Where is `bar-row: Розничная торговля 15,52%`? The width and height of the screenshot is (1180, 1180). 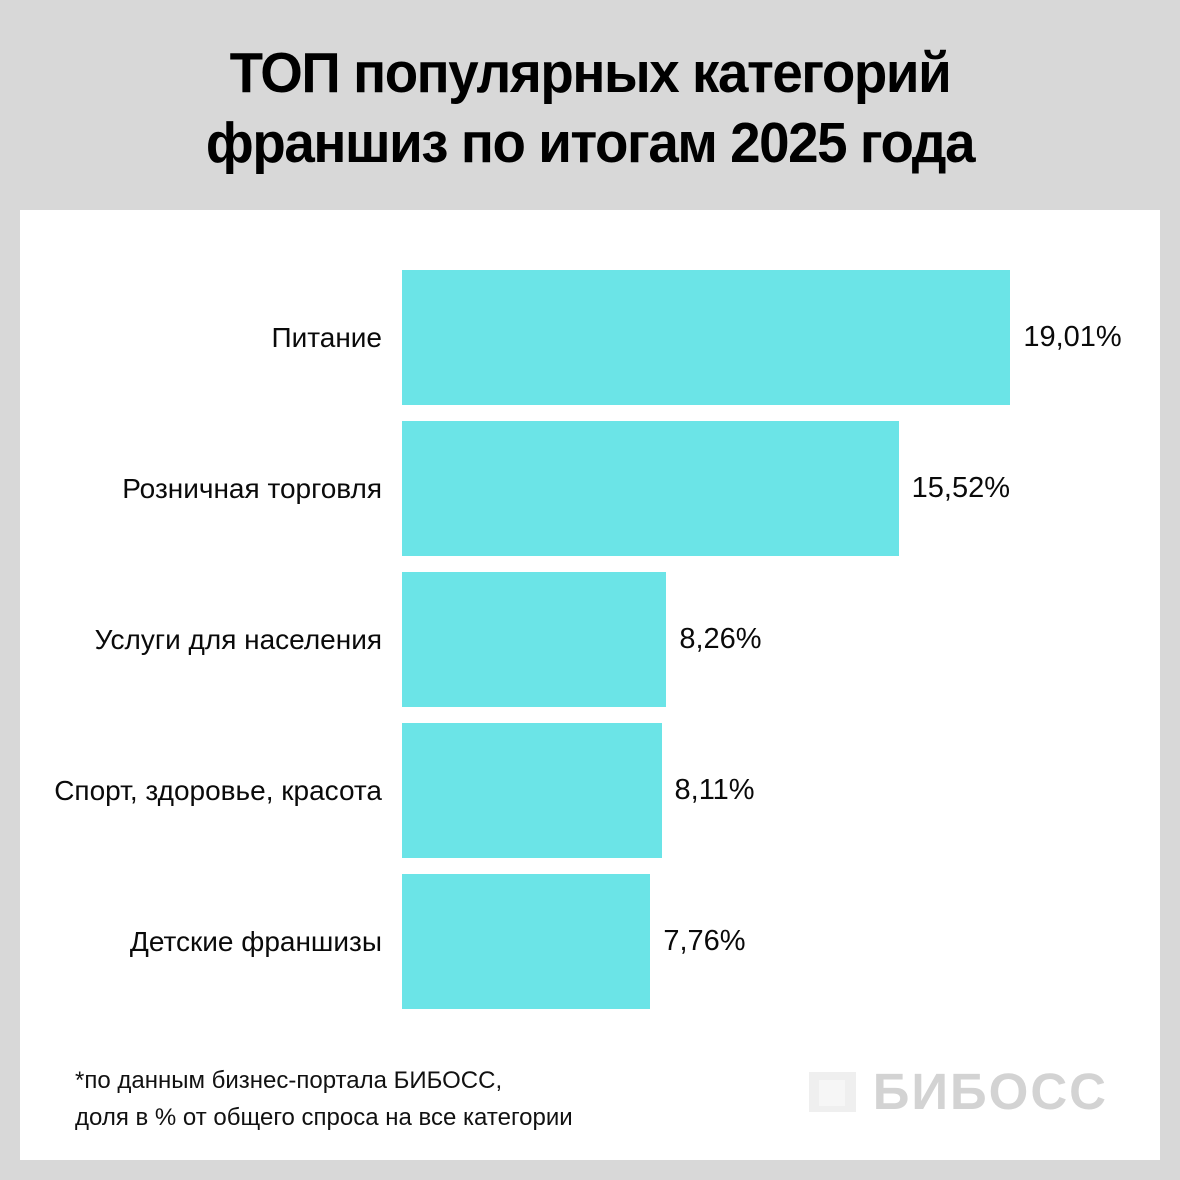
bar-row: Розничная торговля 15,52% is located at coordinates (590, 488).